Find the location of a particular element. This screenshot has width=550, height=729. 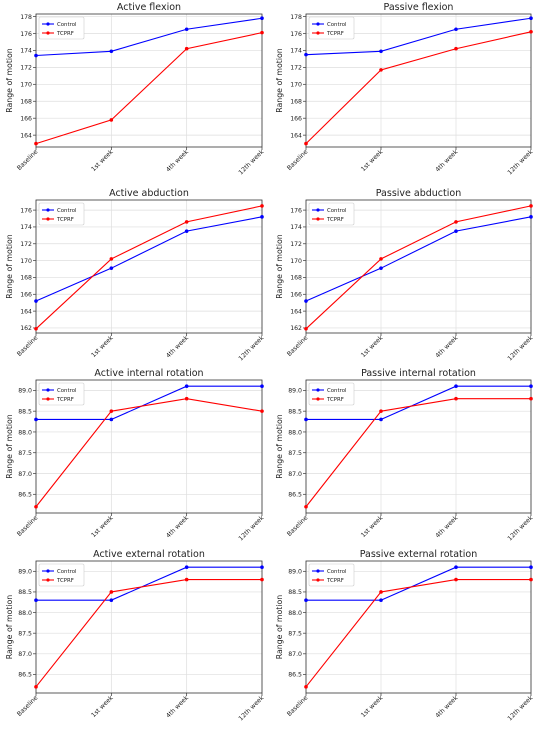

y-tick-label: 170 is located at coordinates (296, 85).